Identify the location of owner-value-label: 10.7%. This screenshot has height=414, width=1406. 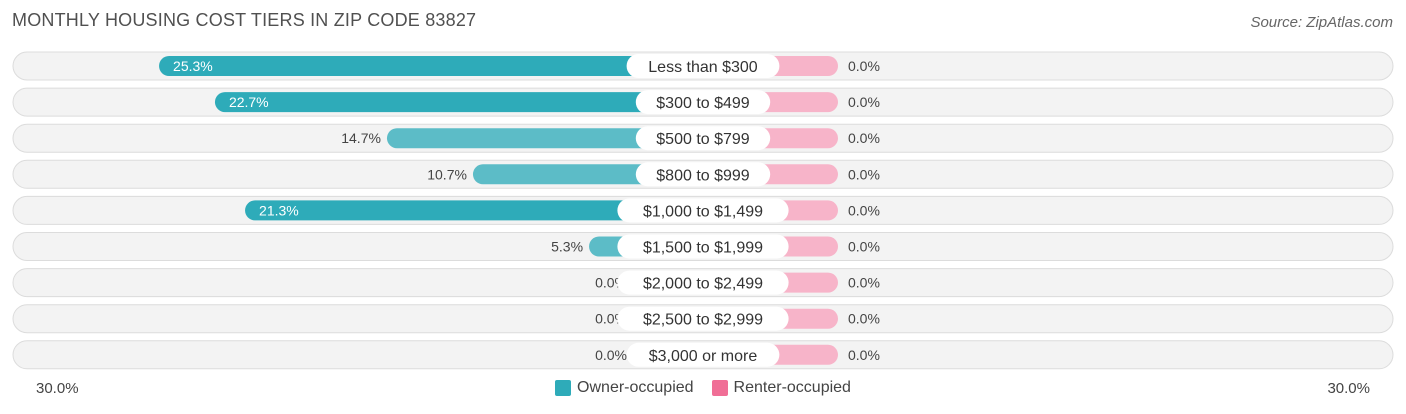
(447, 174).